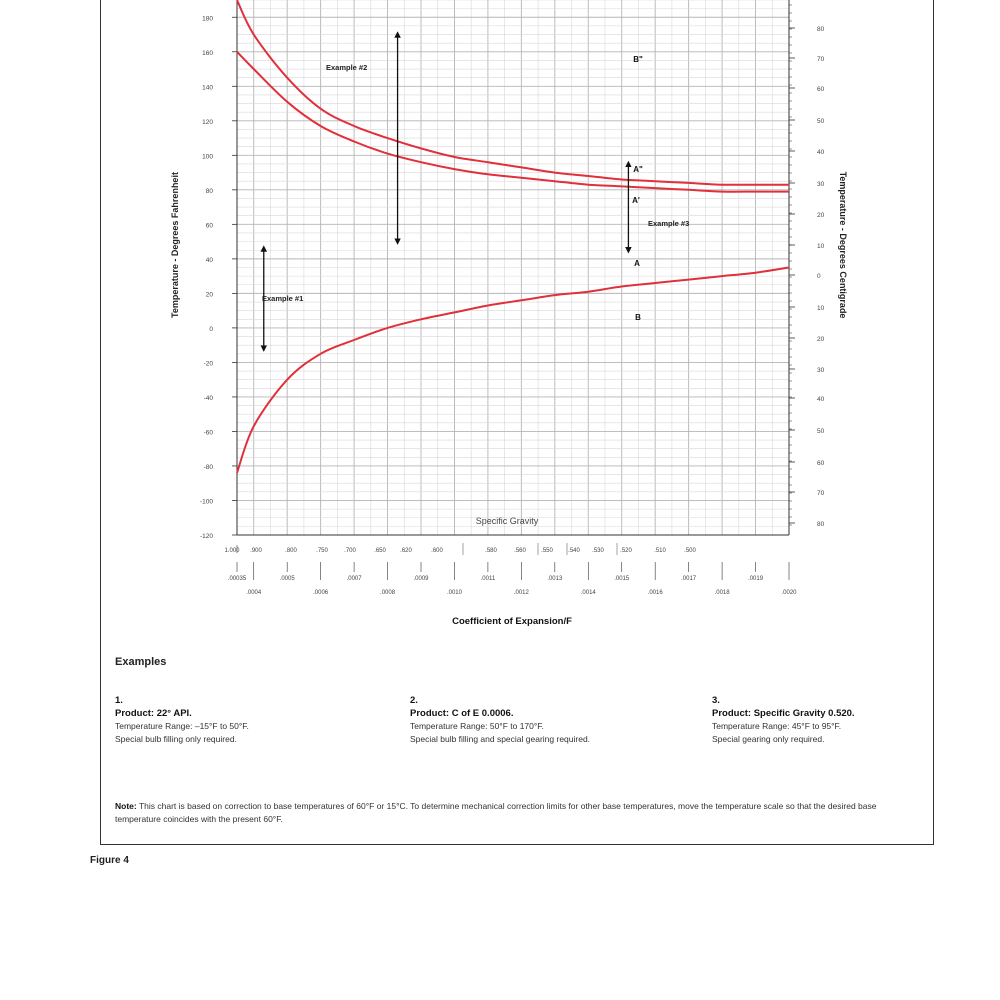 This screenshot has height=1000, width=1000. I want to click on y-tick-label-left: -100, so click(206, 501).